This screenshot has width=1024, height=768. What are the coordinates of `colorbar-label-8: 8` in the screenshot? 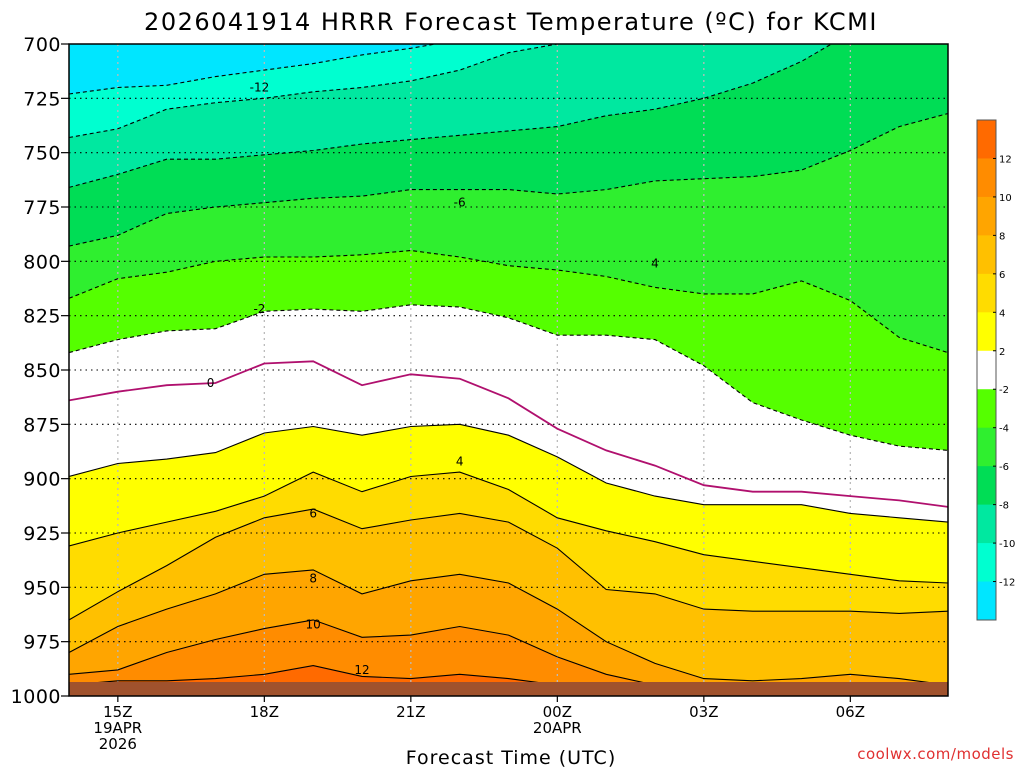 It's located at (1002, 236).